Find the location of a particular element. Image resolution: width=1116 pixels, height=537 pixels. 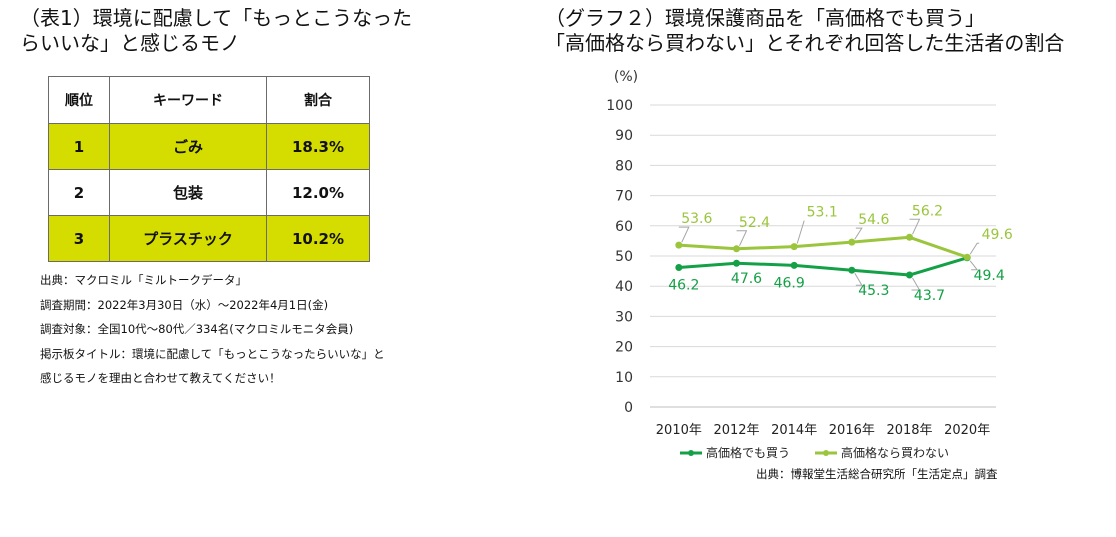

data-label: 53.6 is located at coordinates (696, 219).